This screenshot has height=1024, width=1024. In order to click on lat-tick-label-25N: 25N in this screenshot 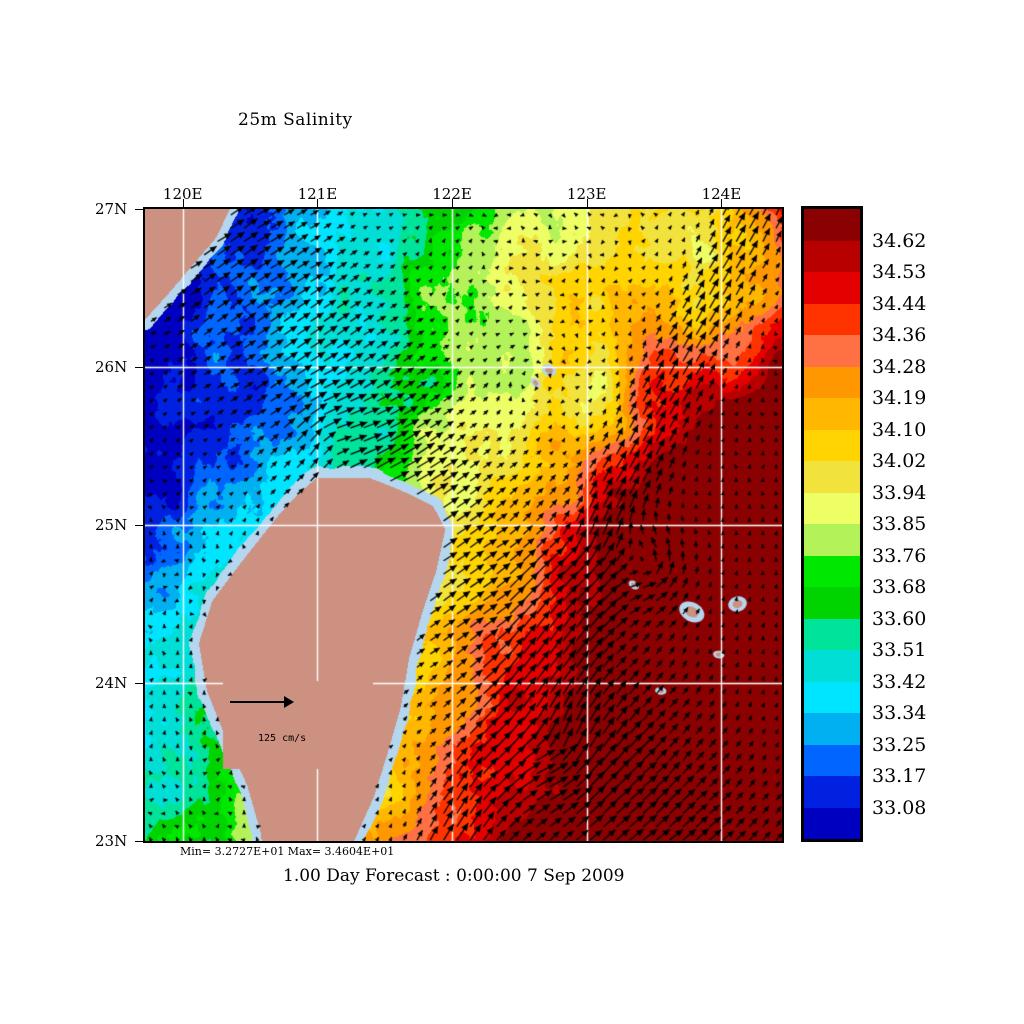, I will do `click(111, 525)`.